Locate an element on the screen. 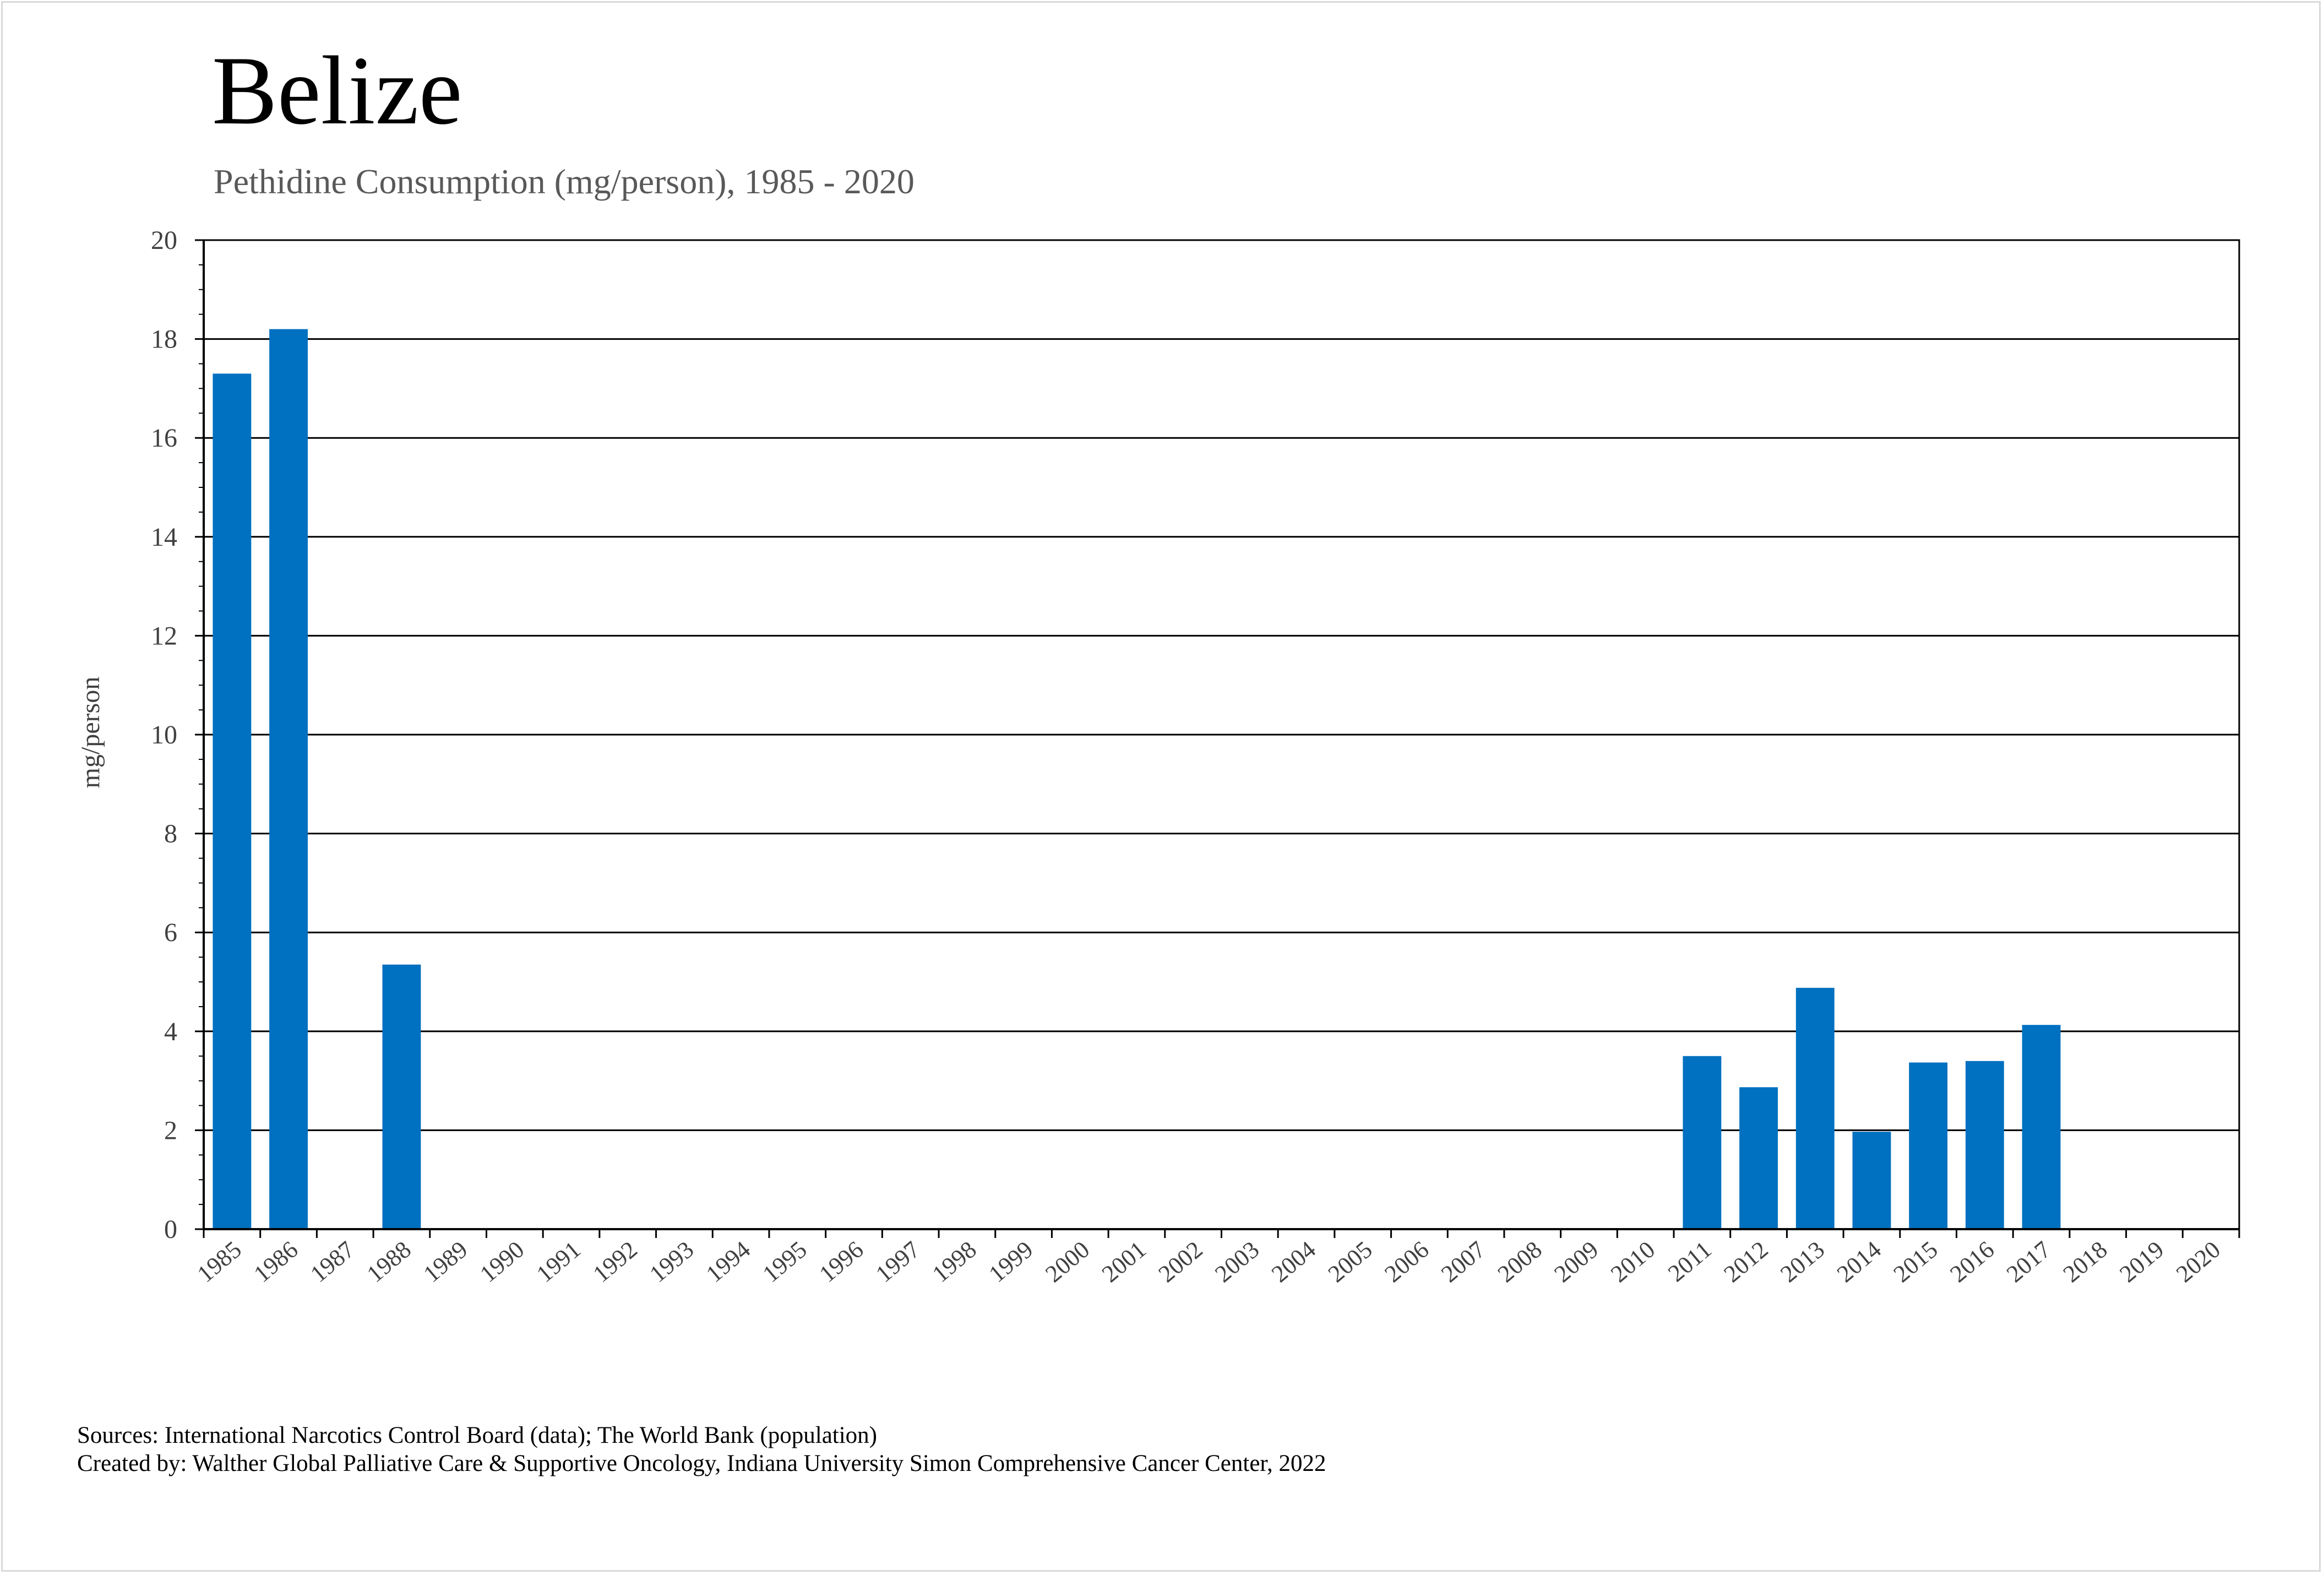 This screenshot has width=2324, height=1575. x-tick-label-1988: 1988 is located at coordinates (389, 1262).